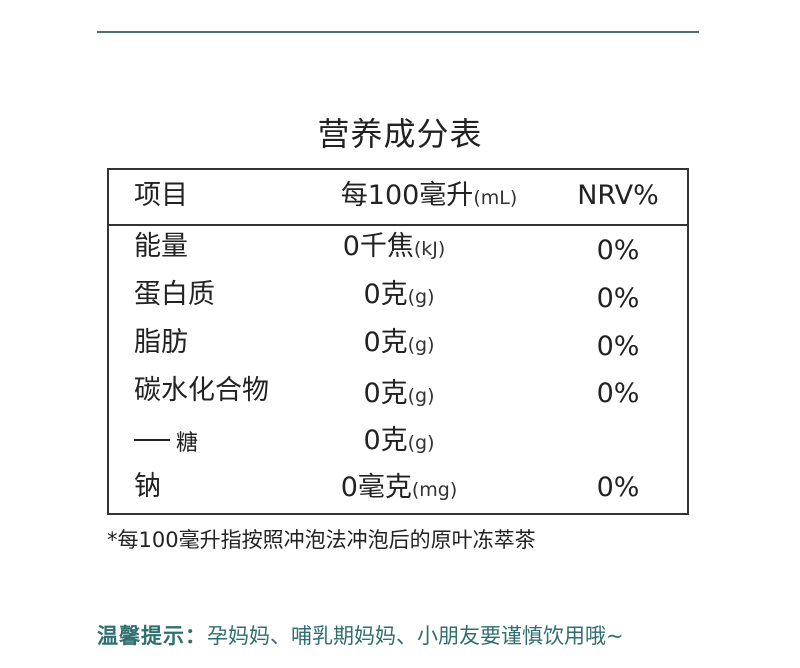  Describe the element at coordinates (421, 297) in the screenshot. I see `row-protein-unit: (g)` at that location.